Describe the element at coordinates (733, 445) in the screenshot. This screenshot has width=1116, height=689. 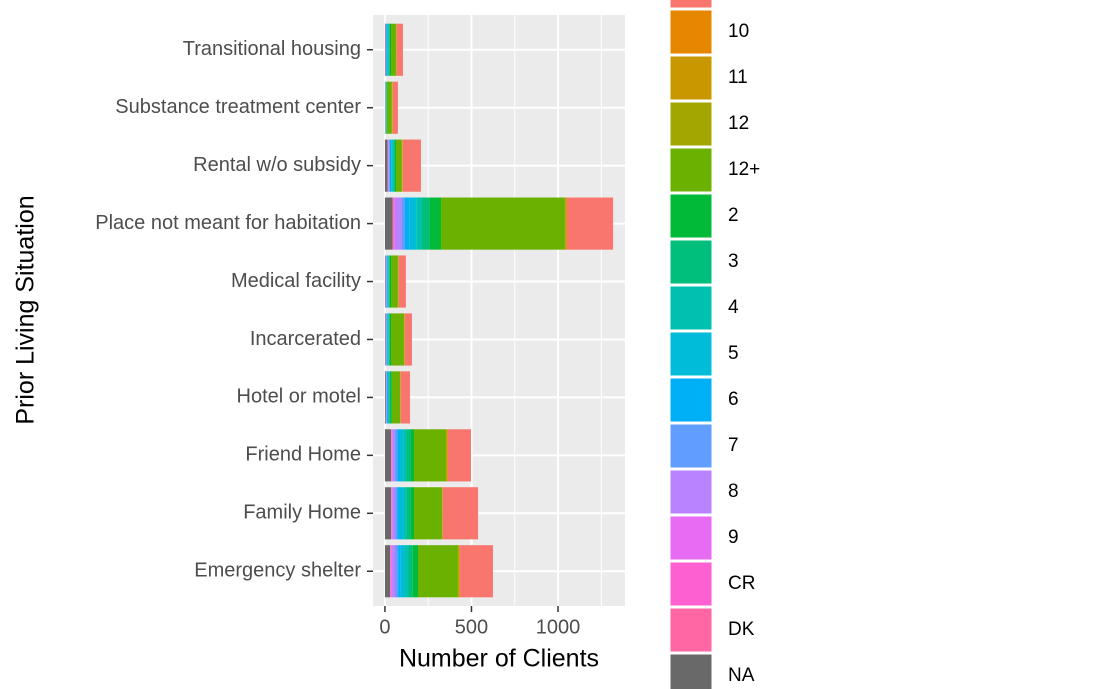
I see `legend-label: 7` at that location.